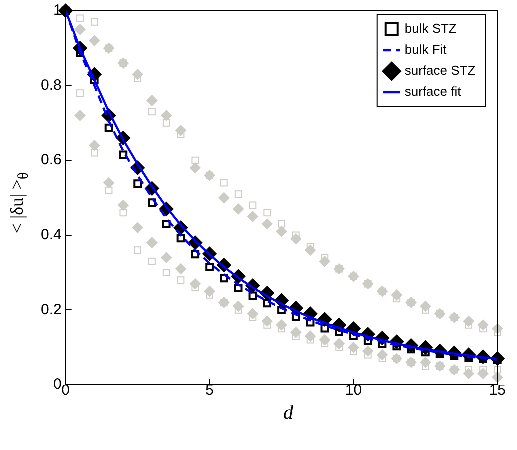  I want to click on legend-label: surface STZ, so click(440, 70).